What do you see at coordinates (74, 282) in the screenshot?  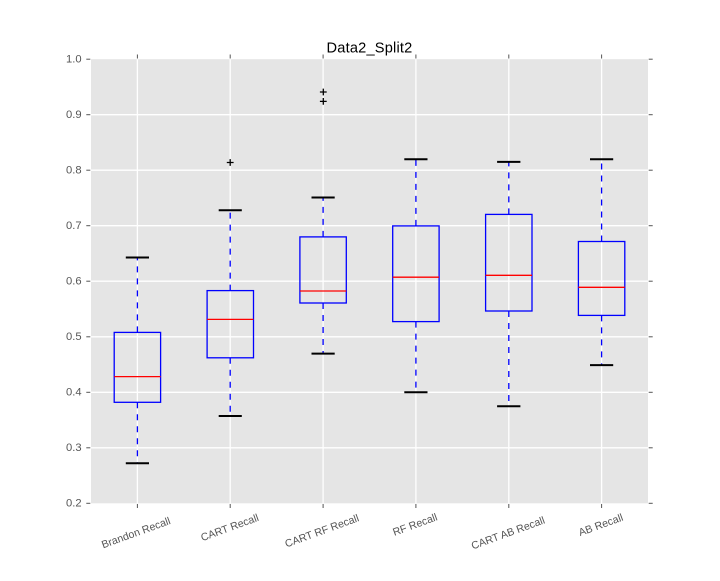 I see `svg-text: 0.6` at bounding box center [74, 282].